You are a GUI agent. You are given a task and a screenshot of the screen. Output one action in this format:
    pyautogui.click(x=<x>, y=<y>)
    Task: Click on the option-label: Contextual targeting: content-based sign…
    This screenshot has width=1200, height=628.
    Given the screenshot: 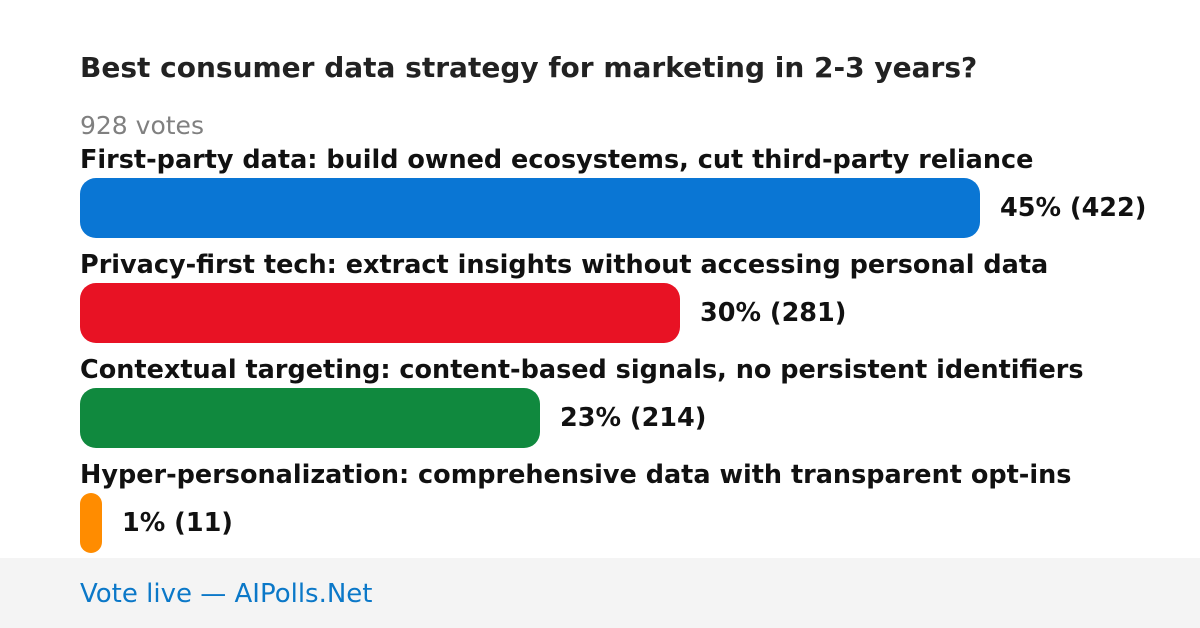 What is the action you would take?
    pyautogui.click(x=582, y=370)
    